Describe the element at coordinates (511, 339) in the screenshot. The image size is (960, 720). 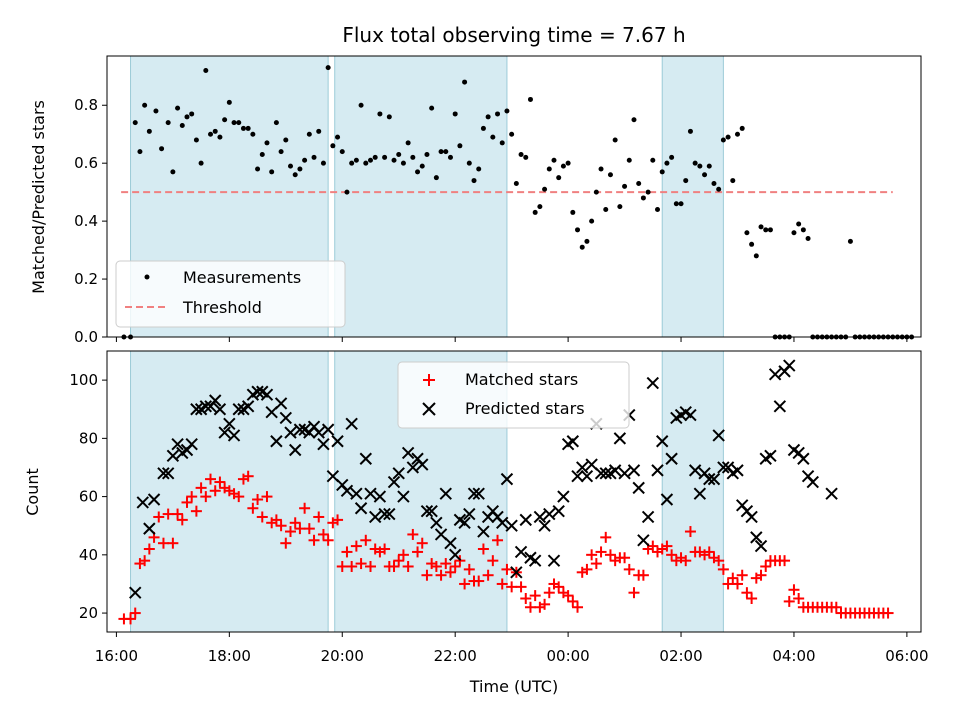
I see `top-x-ticks` at that location.